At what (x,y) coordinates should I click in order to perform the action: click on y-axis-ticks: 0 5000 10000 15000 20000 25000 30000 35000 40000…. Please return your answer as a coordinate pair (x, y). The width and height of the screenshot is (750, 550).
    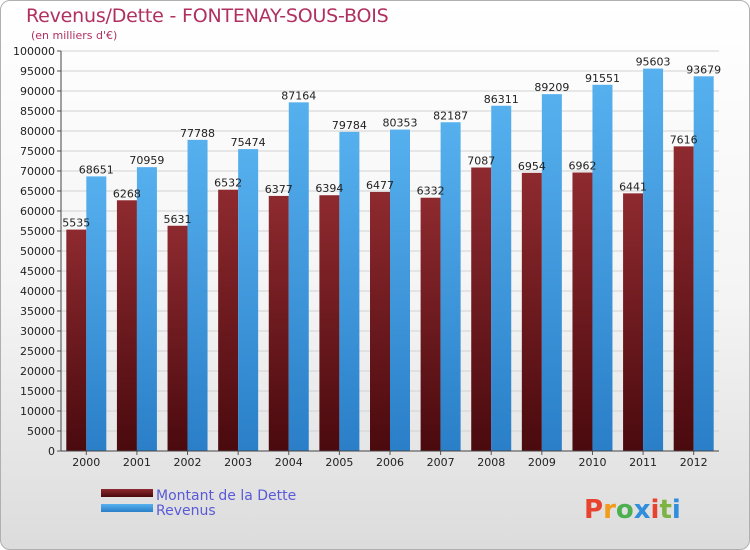
    Looking at the image, I should click on (37, 251).